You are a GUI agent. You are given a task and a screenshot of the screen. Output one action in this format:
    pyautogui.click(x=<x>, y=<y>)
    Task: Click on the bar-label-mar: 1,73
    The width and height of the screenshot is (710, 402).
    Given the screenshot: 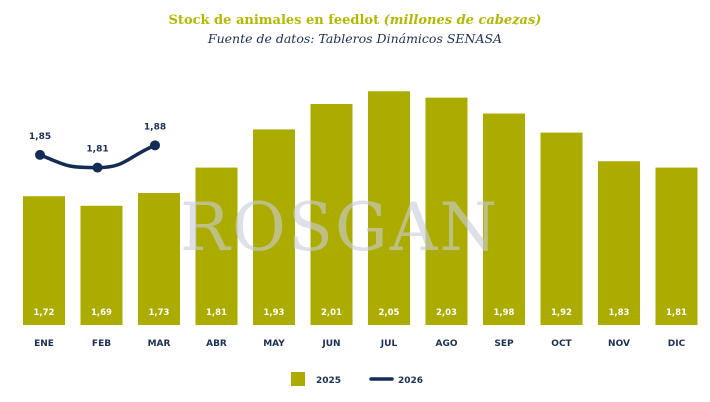 What is the action you would take?
    pyautogui.click(x=159, y=313)
    